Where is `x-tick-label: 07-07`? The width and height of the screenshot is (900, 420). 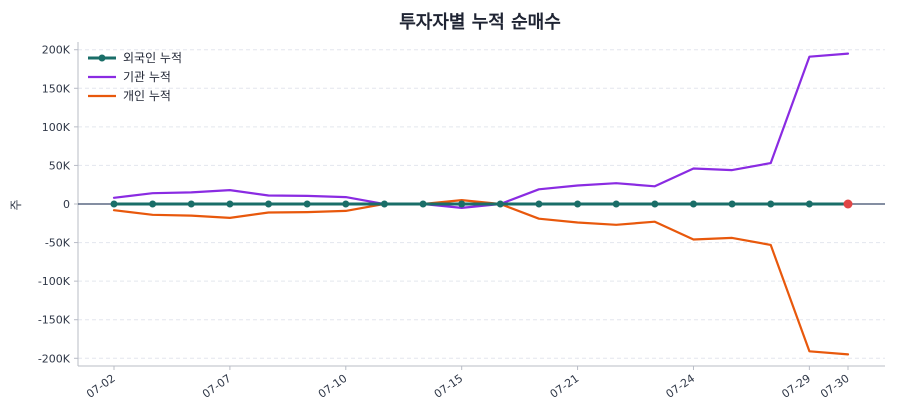
x-tick-label: 07-07 is located at coordinates (217, 386).